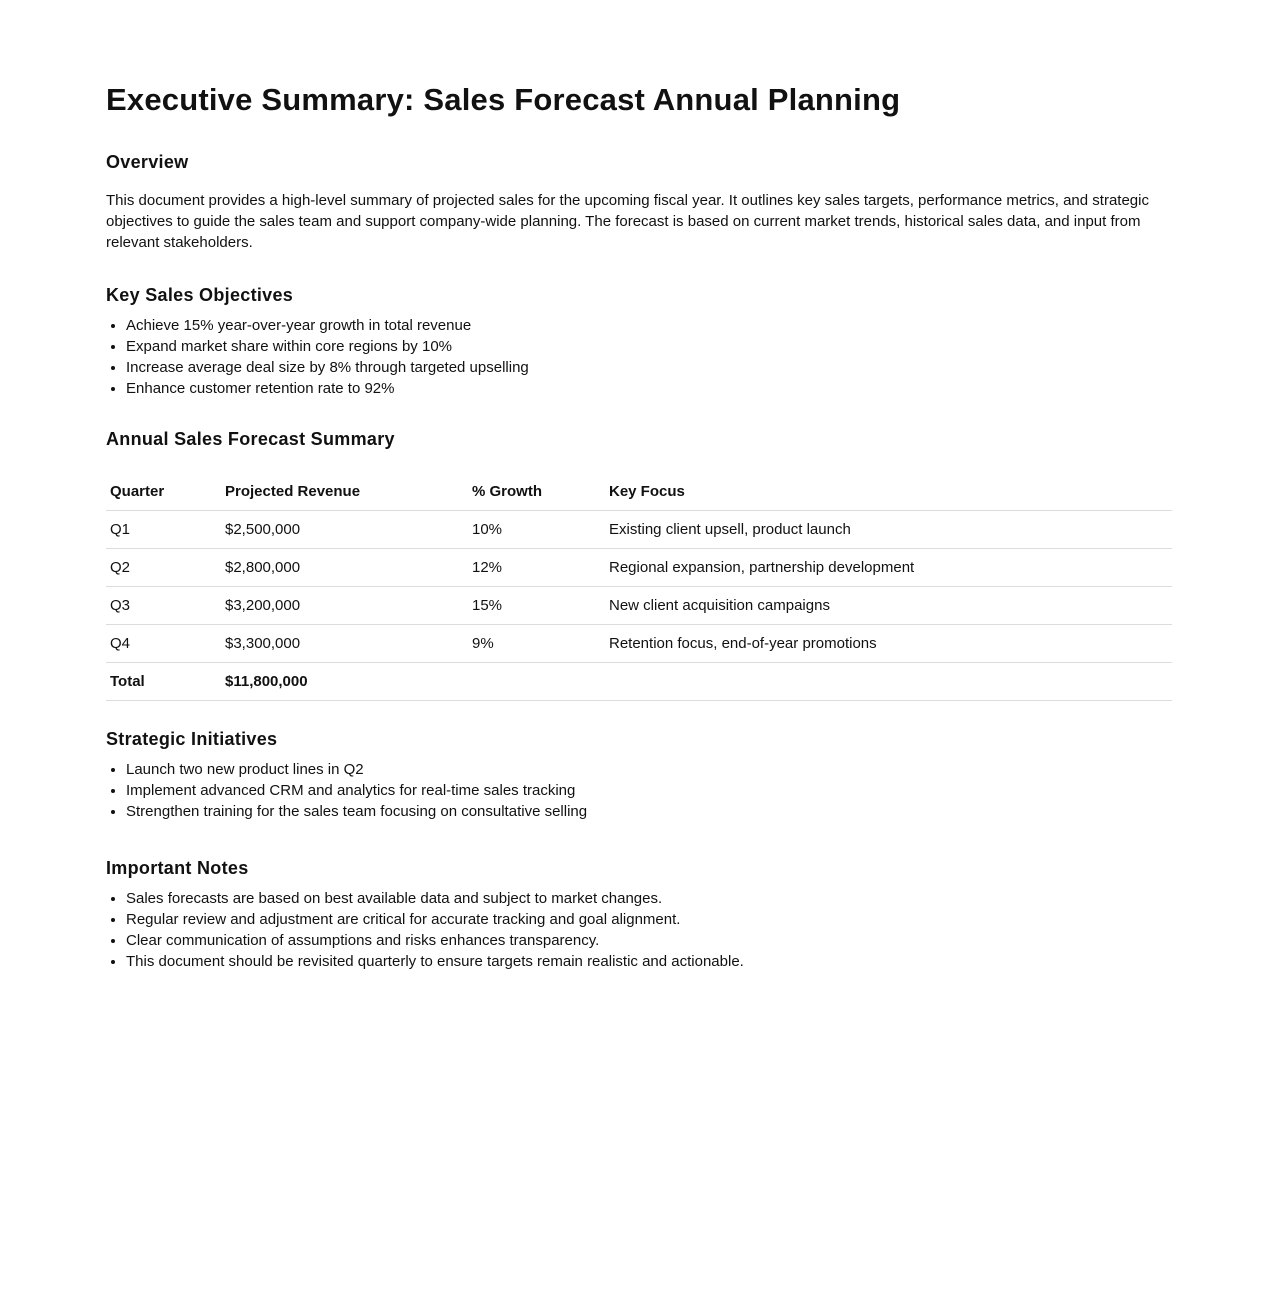 This screenshot has width=1278, height=1300. What do you see at coordinates (163, 567) in the screenshot?
I see `table-cell: Q2` at bounding box center [163, 567].